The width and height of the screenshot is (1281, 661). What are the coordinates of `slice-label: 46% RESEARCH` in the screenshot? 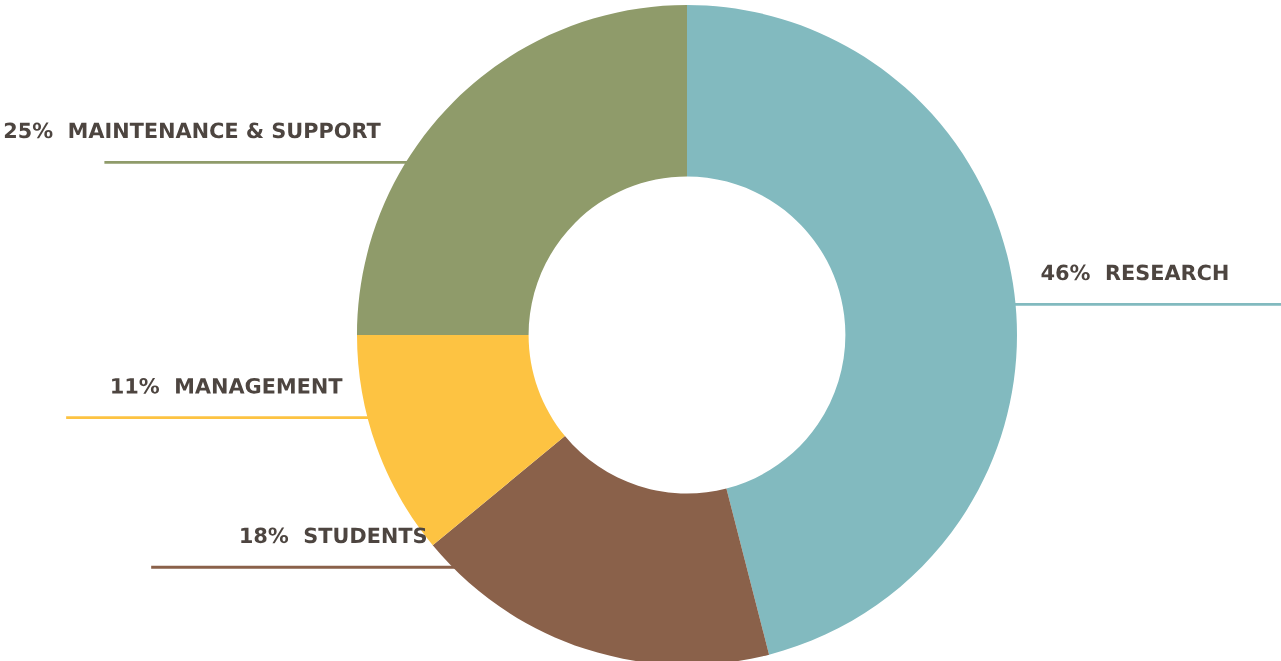 It's located at (1134, 272).